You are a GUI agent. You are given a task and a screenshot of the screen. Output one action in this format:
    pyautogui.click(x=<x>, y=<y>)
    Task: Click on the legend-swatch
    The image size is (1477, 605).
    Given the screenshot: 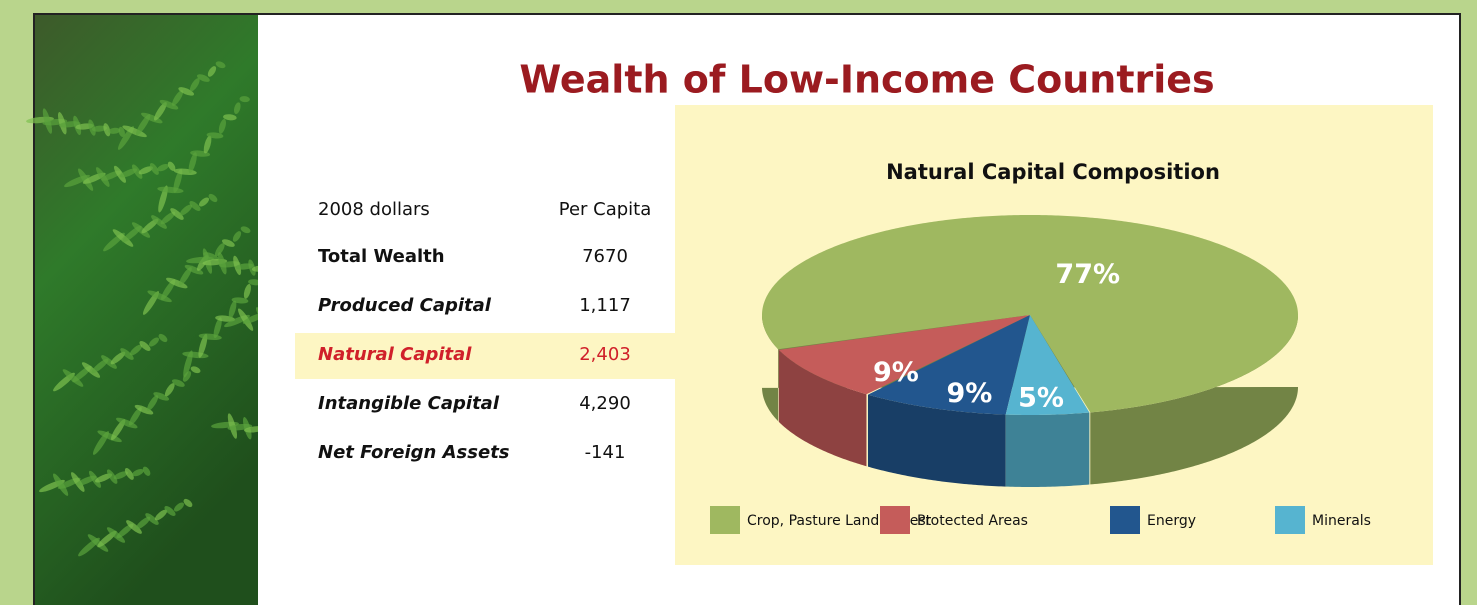 What is the action you would take?
    pyautogui.click(x=895, y=520)
    